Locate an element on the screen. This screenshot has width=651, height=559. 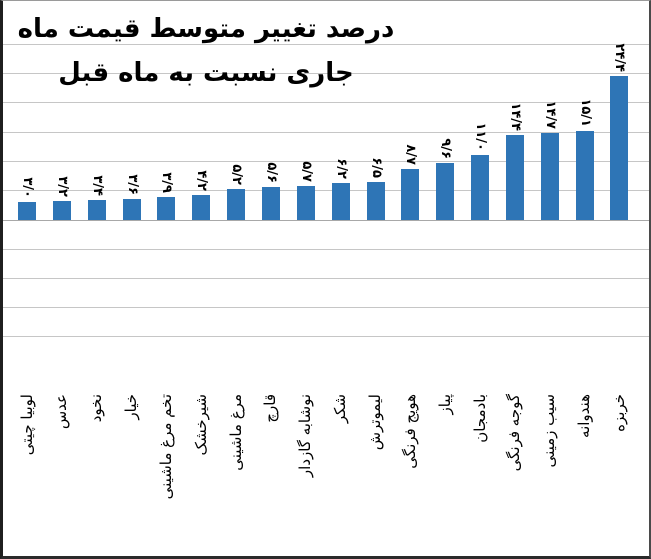
category-label: هندوانه is located at coordinates (584, 416).